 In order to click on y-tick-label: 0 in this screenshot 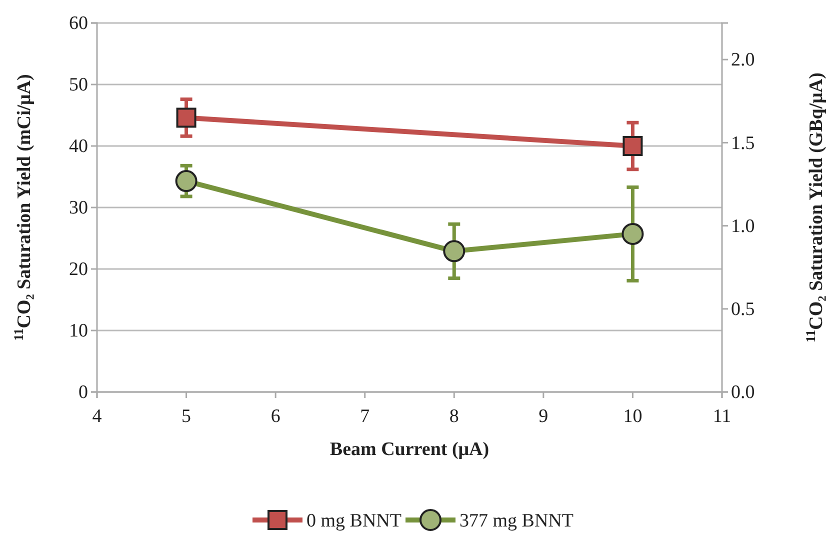, I will do `click(83, 393)`.